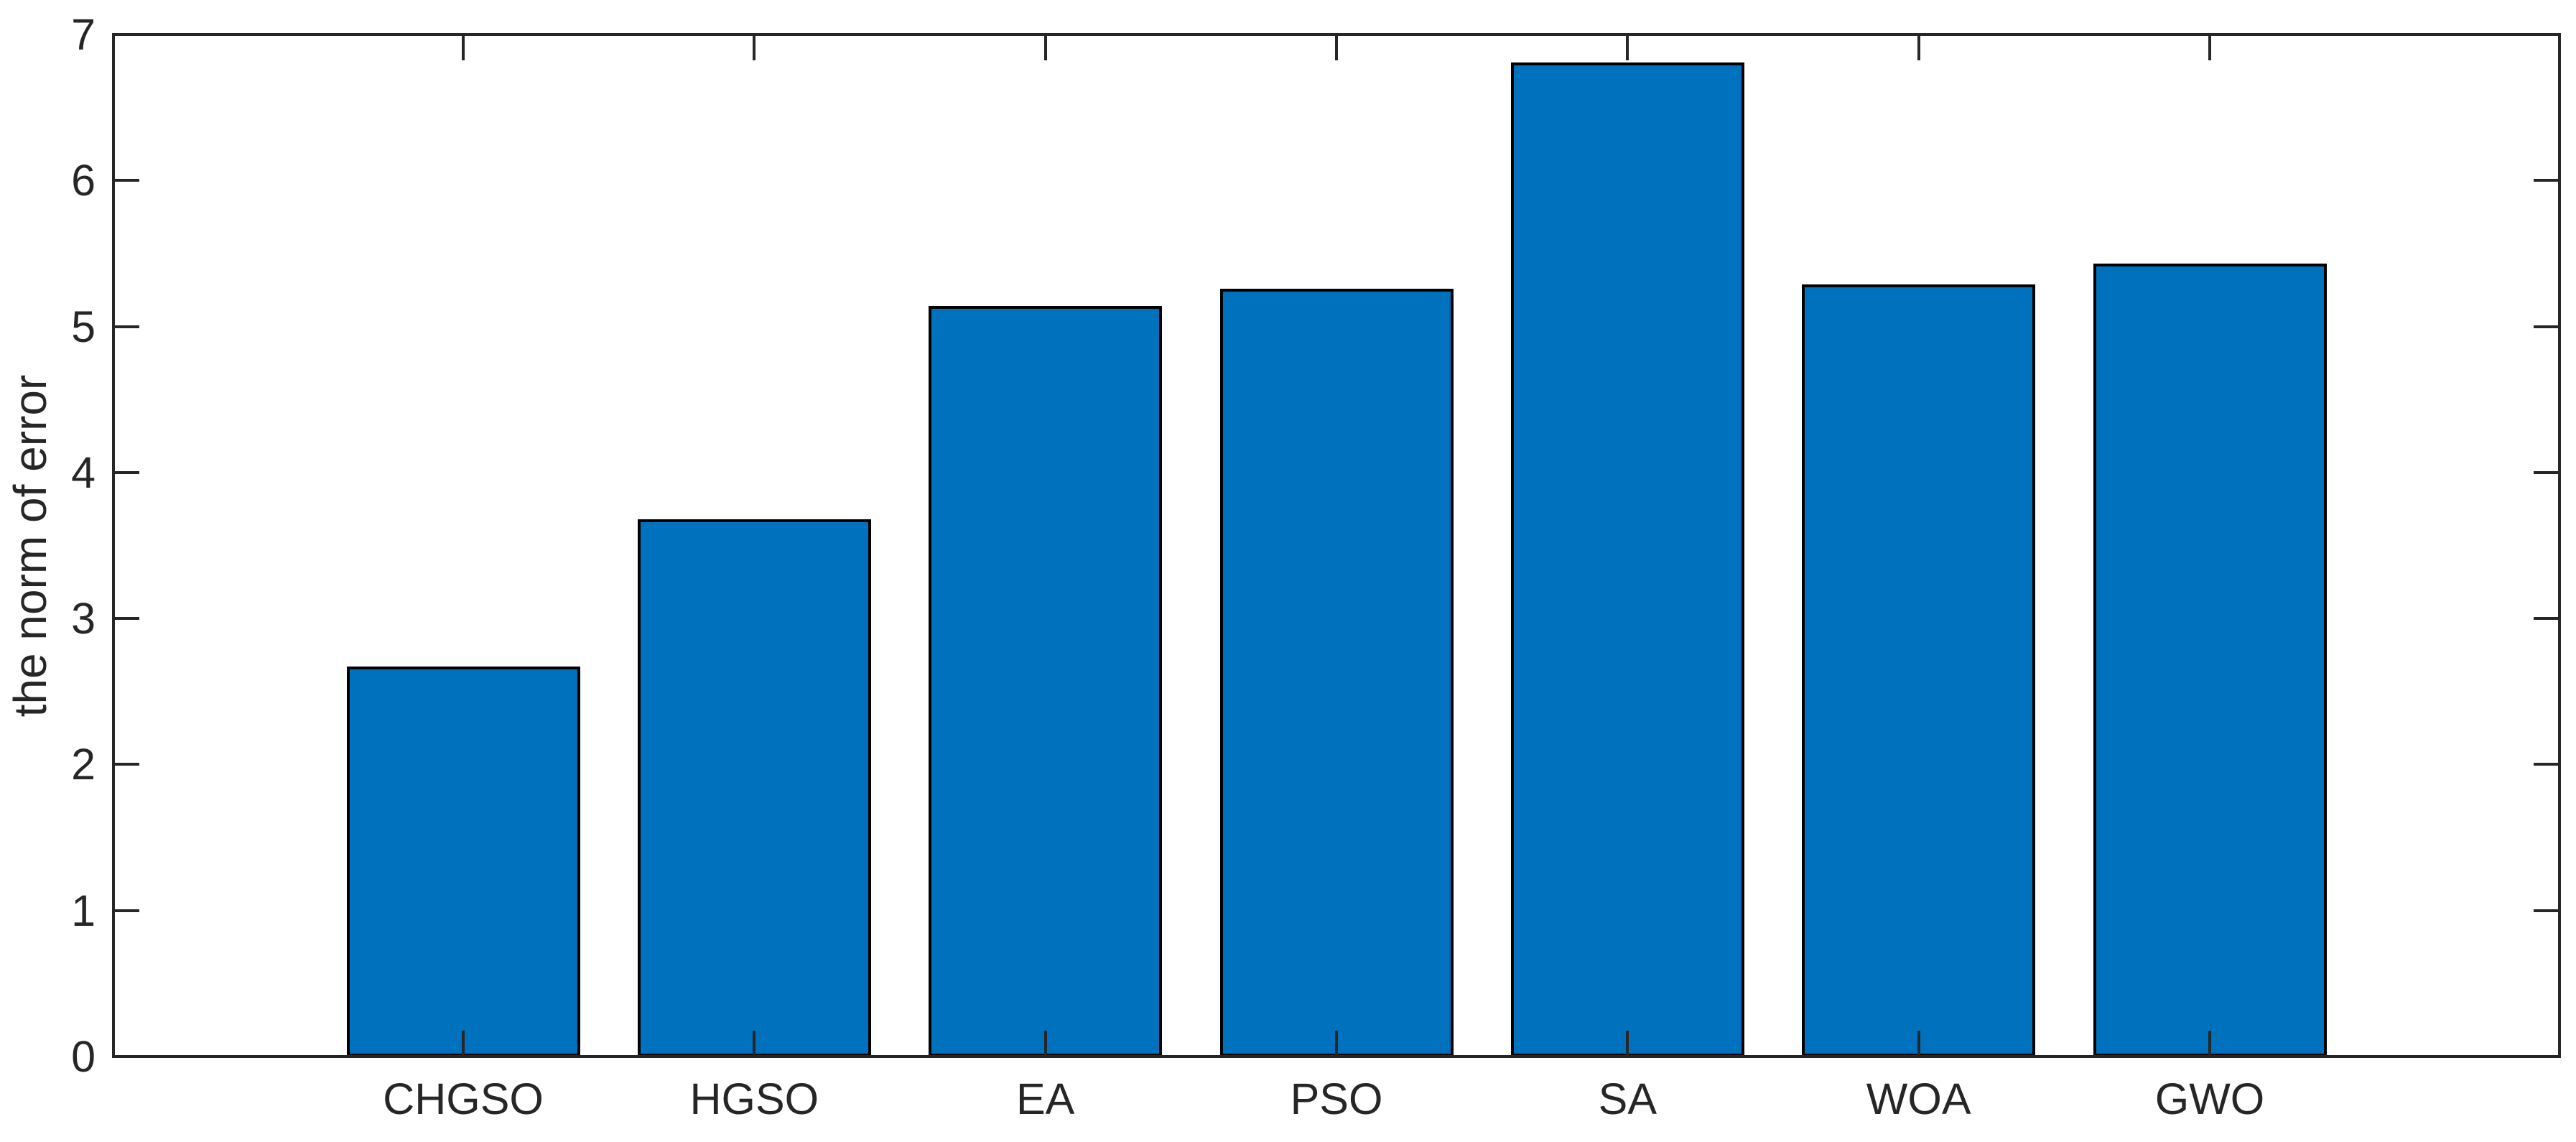 The image size is (2576, 1142). Describe the element at coordinates (1627, 1043) in the screenshot. I see `x-tick-SA` at that location.